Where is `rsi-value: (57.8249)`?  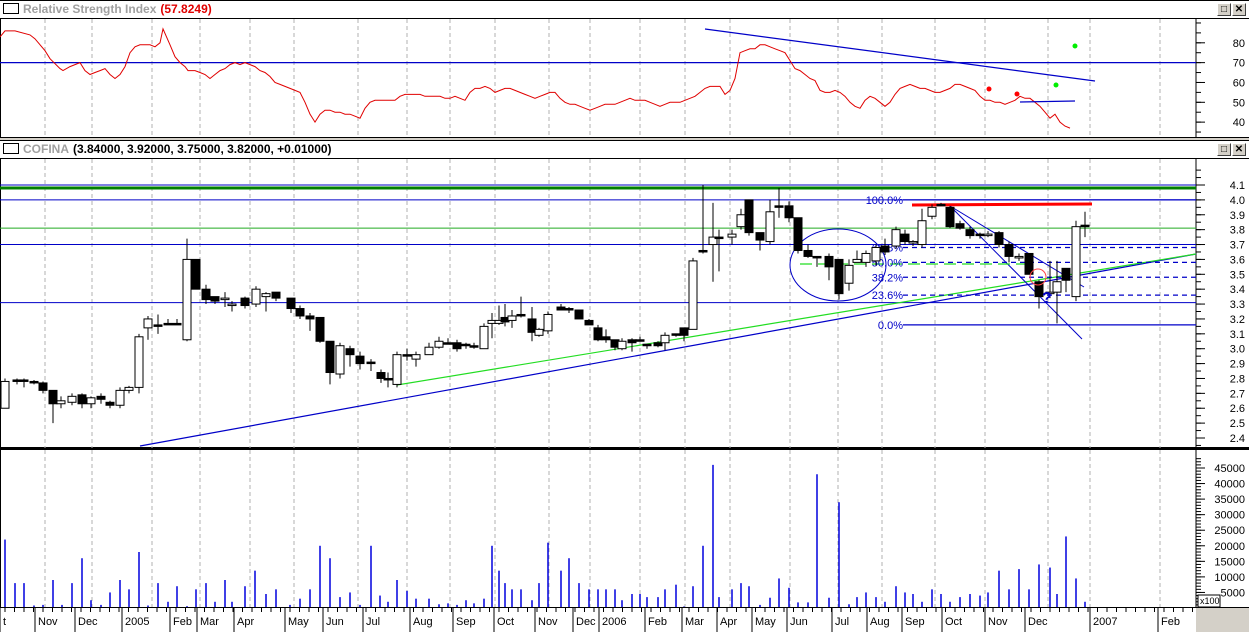
rsi-value: (57.8249) is located at coordinates (186, 9).